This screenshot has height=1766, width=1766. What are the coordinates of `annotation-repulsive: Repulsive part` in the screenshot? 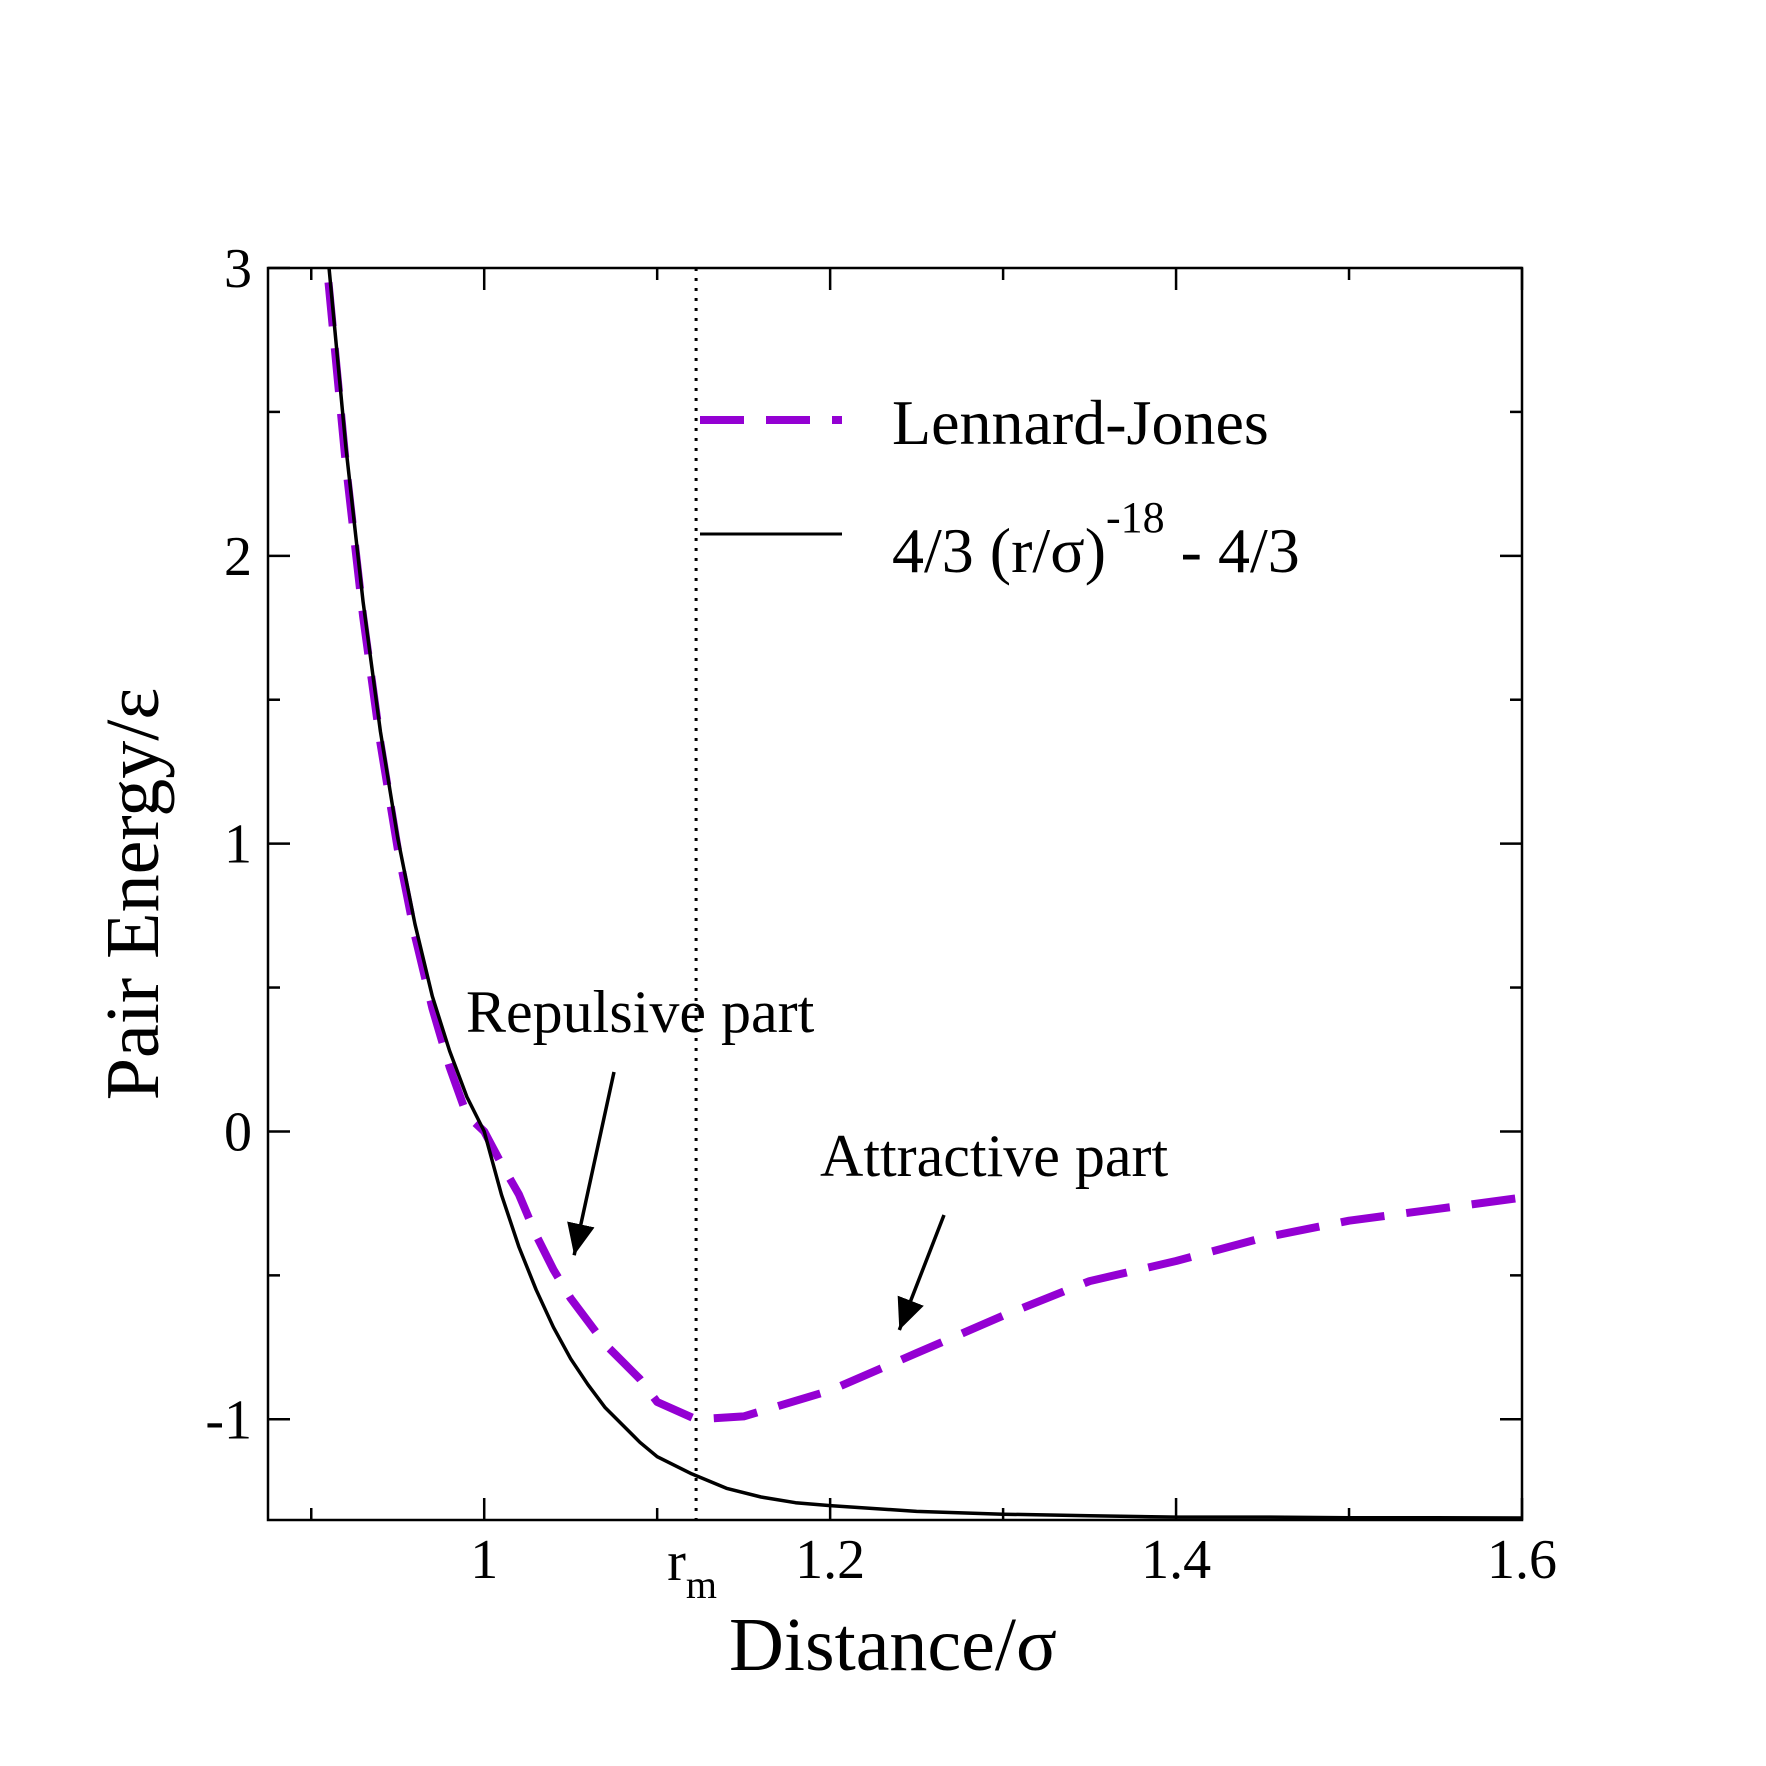 It's located at (640, 1012).